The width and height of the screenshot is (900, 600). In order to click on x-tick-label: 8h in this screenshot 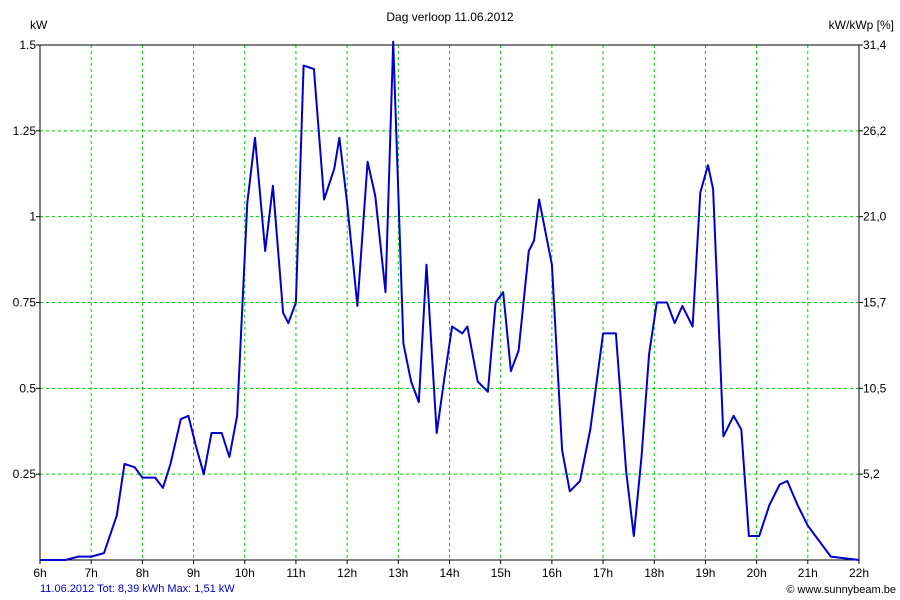, I will do `click(142, 573)`.